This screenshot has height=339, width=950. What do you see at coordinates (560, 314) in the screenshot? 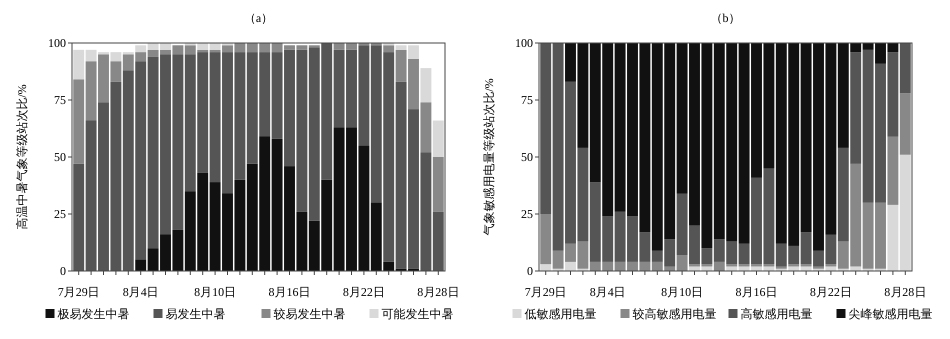
I see `legend-label: 低敏感用电量` at bounding box center [560, 314].